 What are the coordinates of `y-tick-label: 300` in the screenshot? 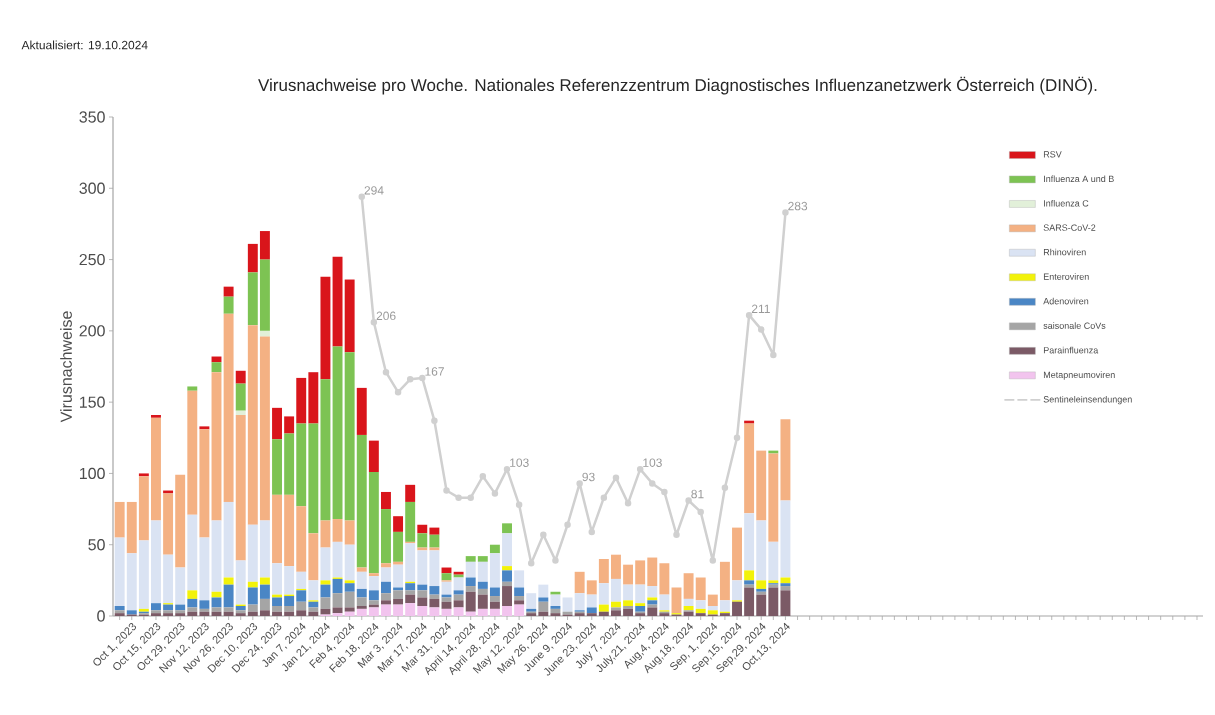 It's located at (92, 188).